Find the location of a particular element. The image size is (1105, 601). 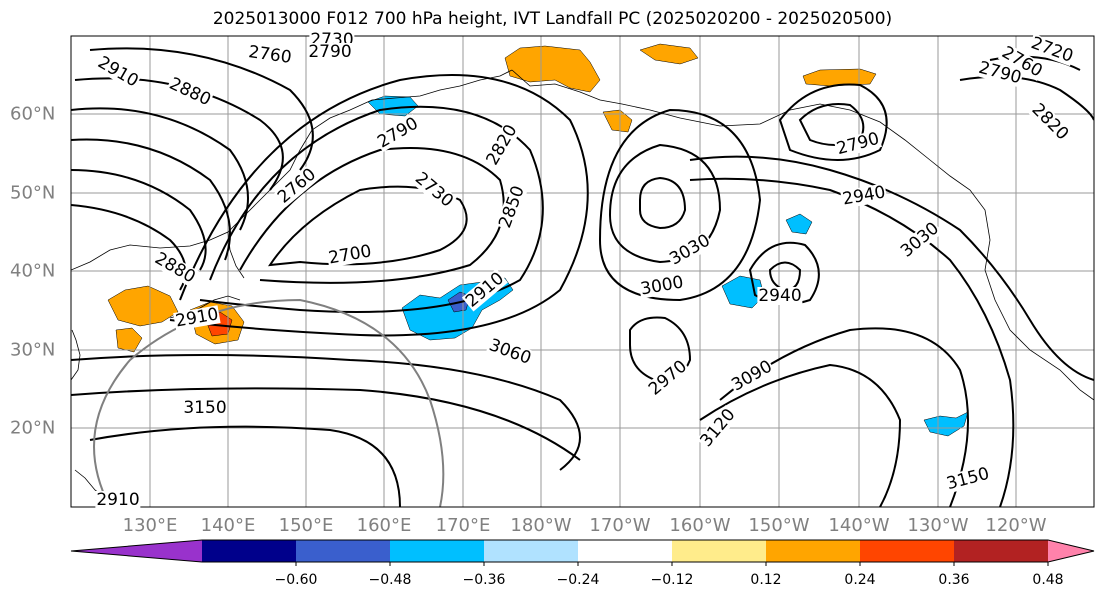

lon-label: 180°W is located at coordinates (541, 525).